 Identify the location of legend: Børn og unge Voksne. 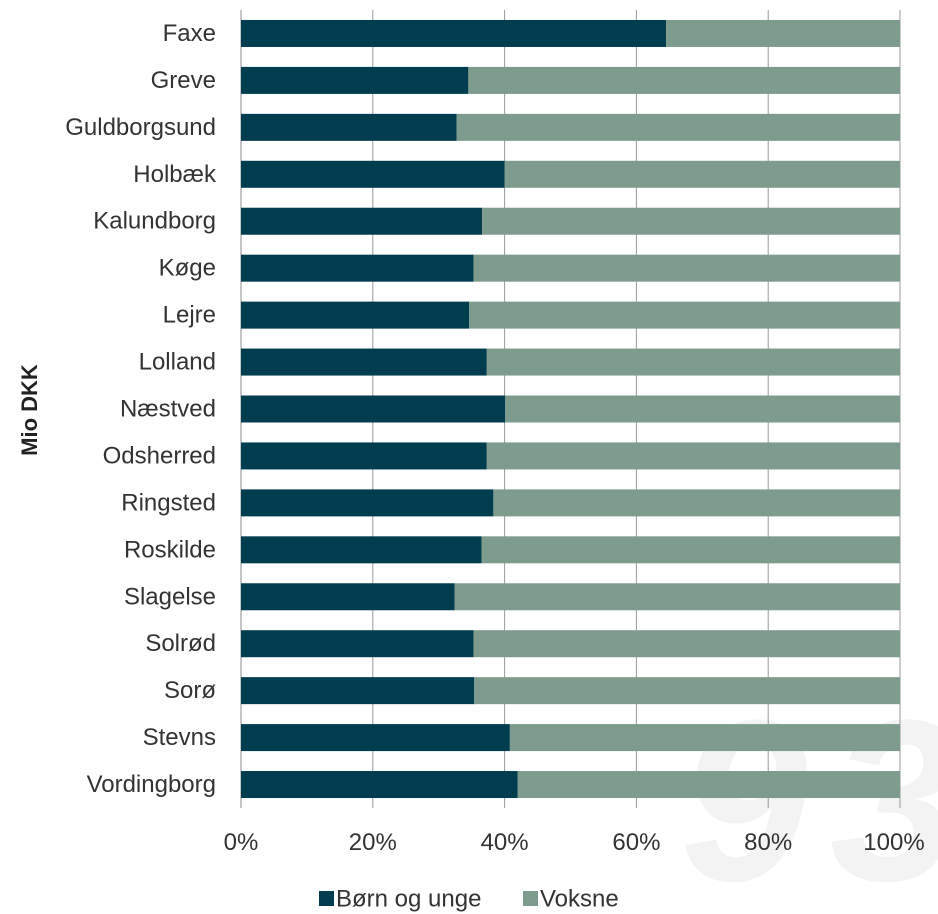
(469, 899).